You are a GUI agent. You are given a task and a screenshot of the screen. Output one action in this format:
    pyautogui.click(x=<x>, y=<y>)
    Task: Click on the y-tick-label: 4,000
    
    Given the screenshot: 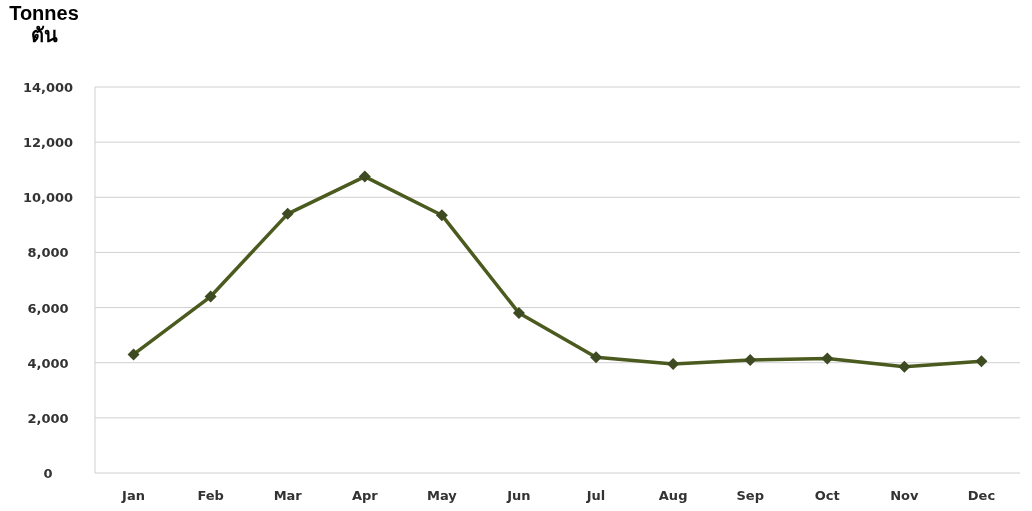 What is the action you would take?
    pyautogui.click(x=48, y=363)
    